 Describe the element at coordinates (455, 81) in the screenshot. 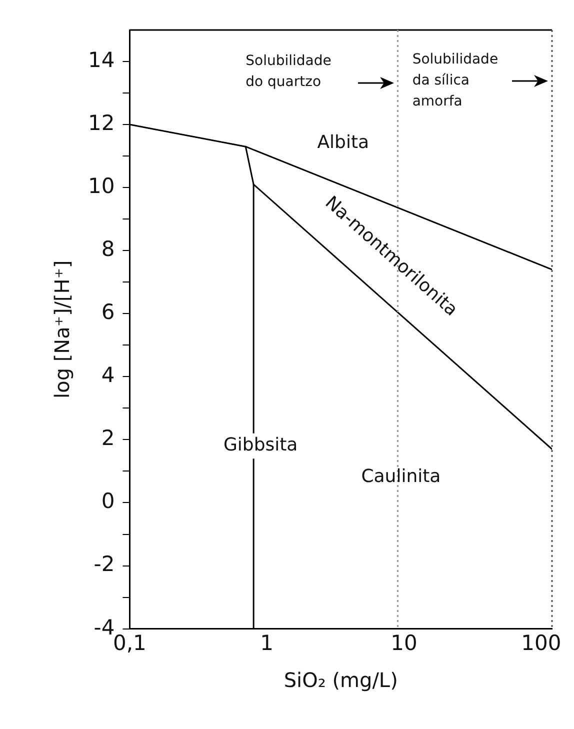

I see `annotation: Solubilidade da sílica amorfa` at that location.